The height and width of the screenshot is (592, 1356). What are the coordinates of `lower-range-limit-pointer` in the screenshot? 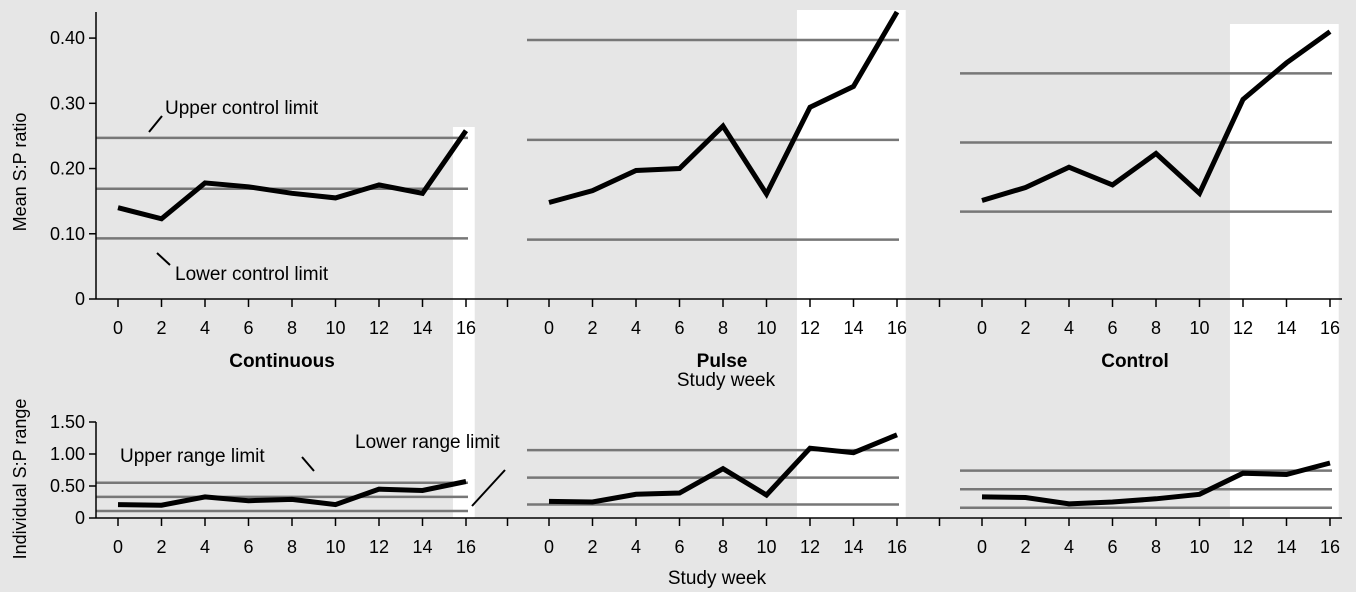 It's located at (488, 488).